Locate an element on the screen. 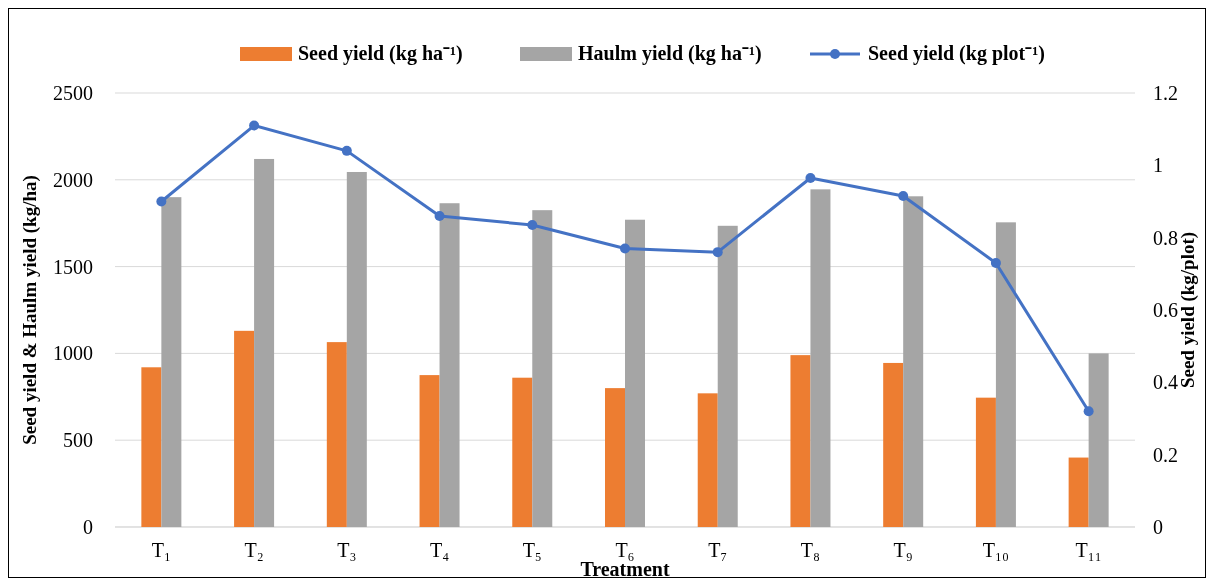 The image size is (1214, 586). x-tick-label: T₅ is located at coordinates (532, 550).